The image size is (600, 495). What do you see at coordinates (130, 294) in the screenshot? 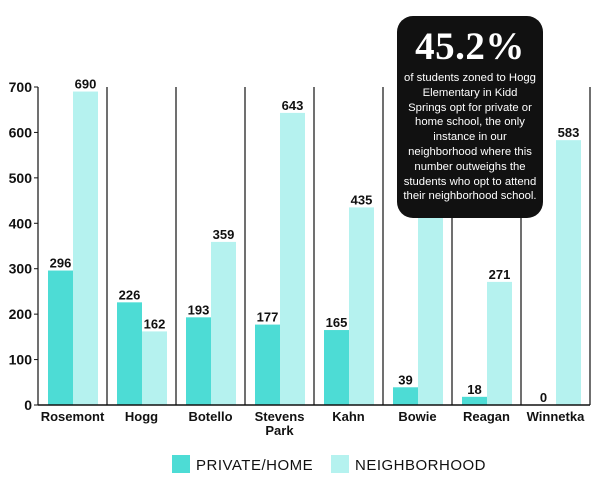
I see `data-label: 226` at bounding box center [130, 294].